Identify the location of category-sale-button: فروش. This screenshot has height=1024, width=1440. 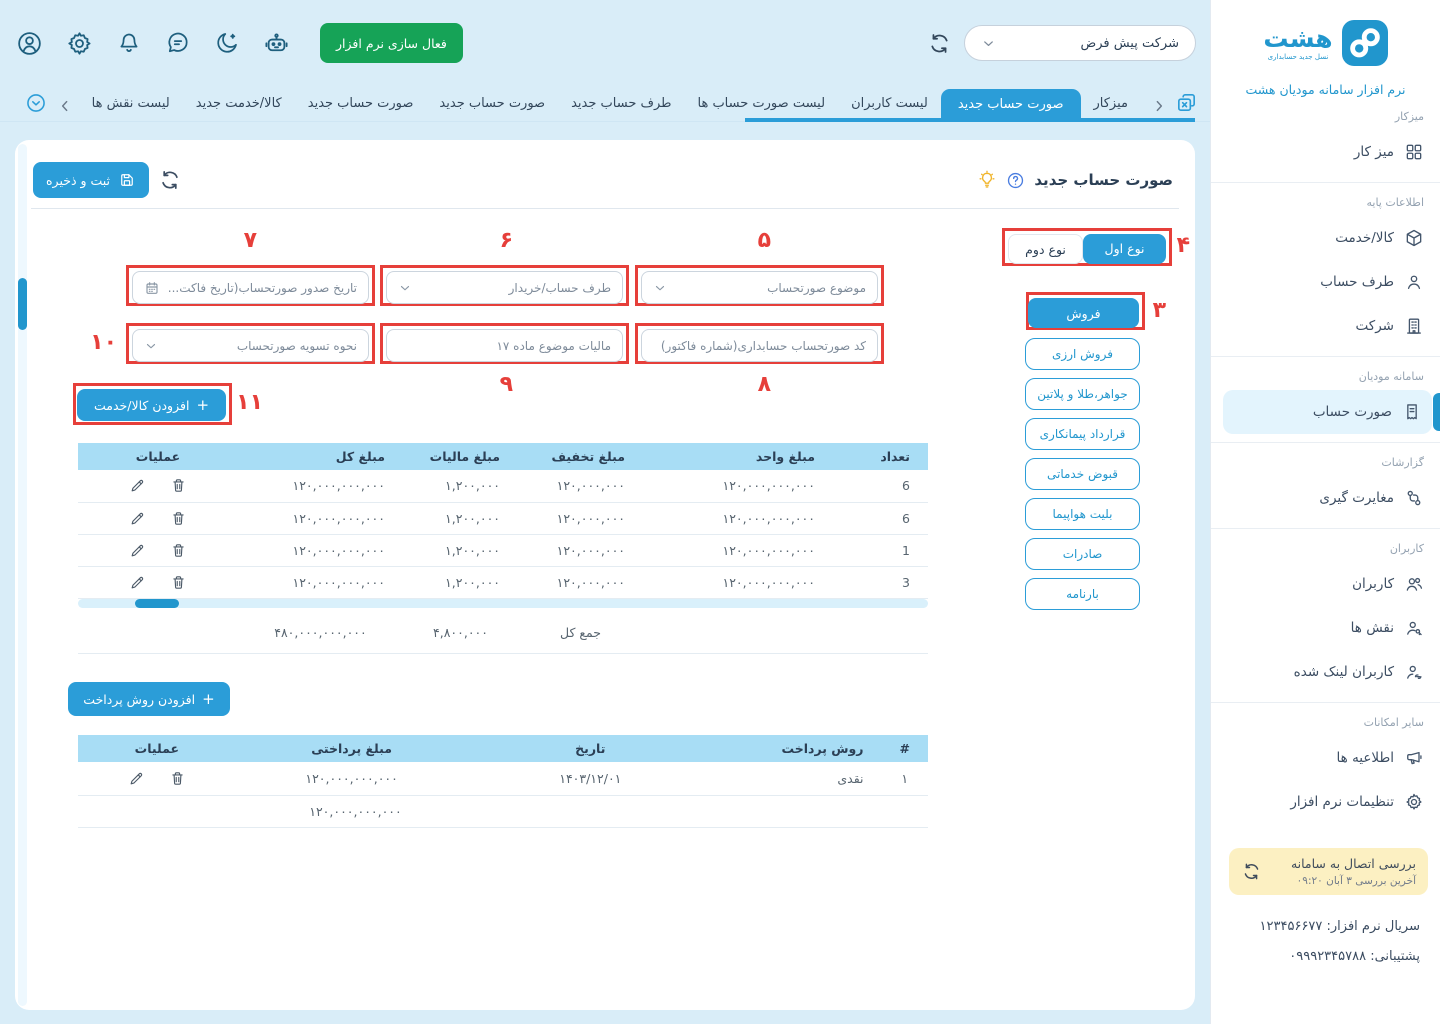
(1083, 313).